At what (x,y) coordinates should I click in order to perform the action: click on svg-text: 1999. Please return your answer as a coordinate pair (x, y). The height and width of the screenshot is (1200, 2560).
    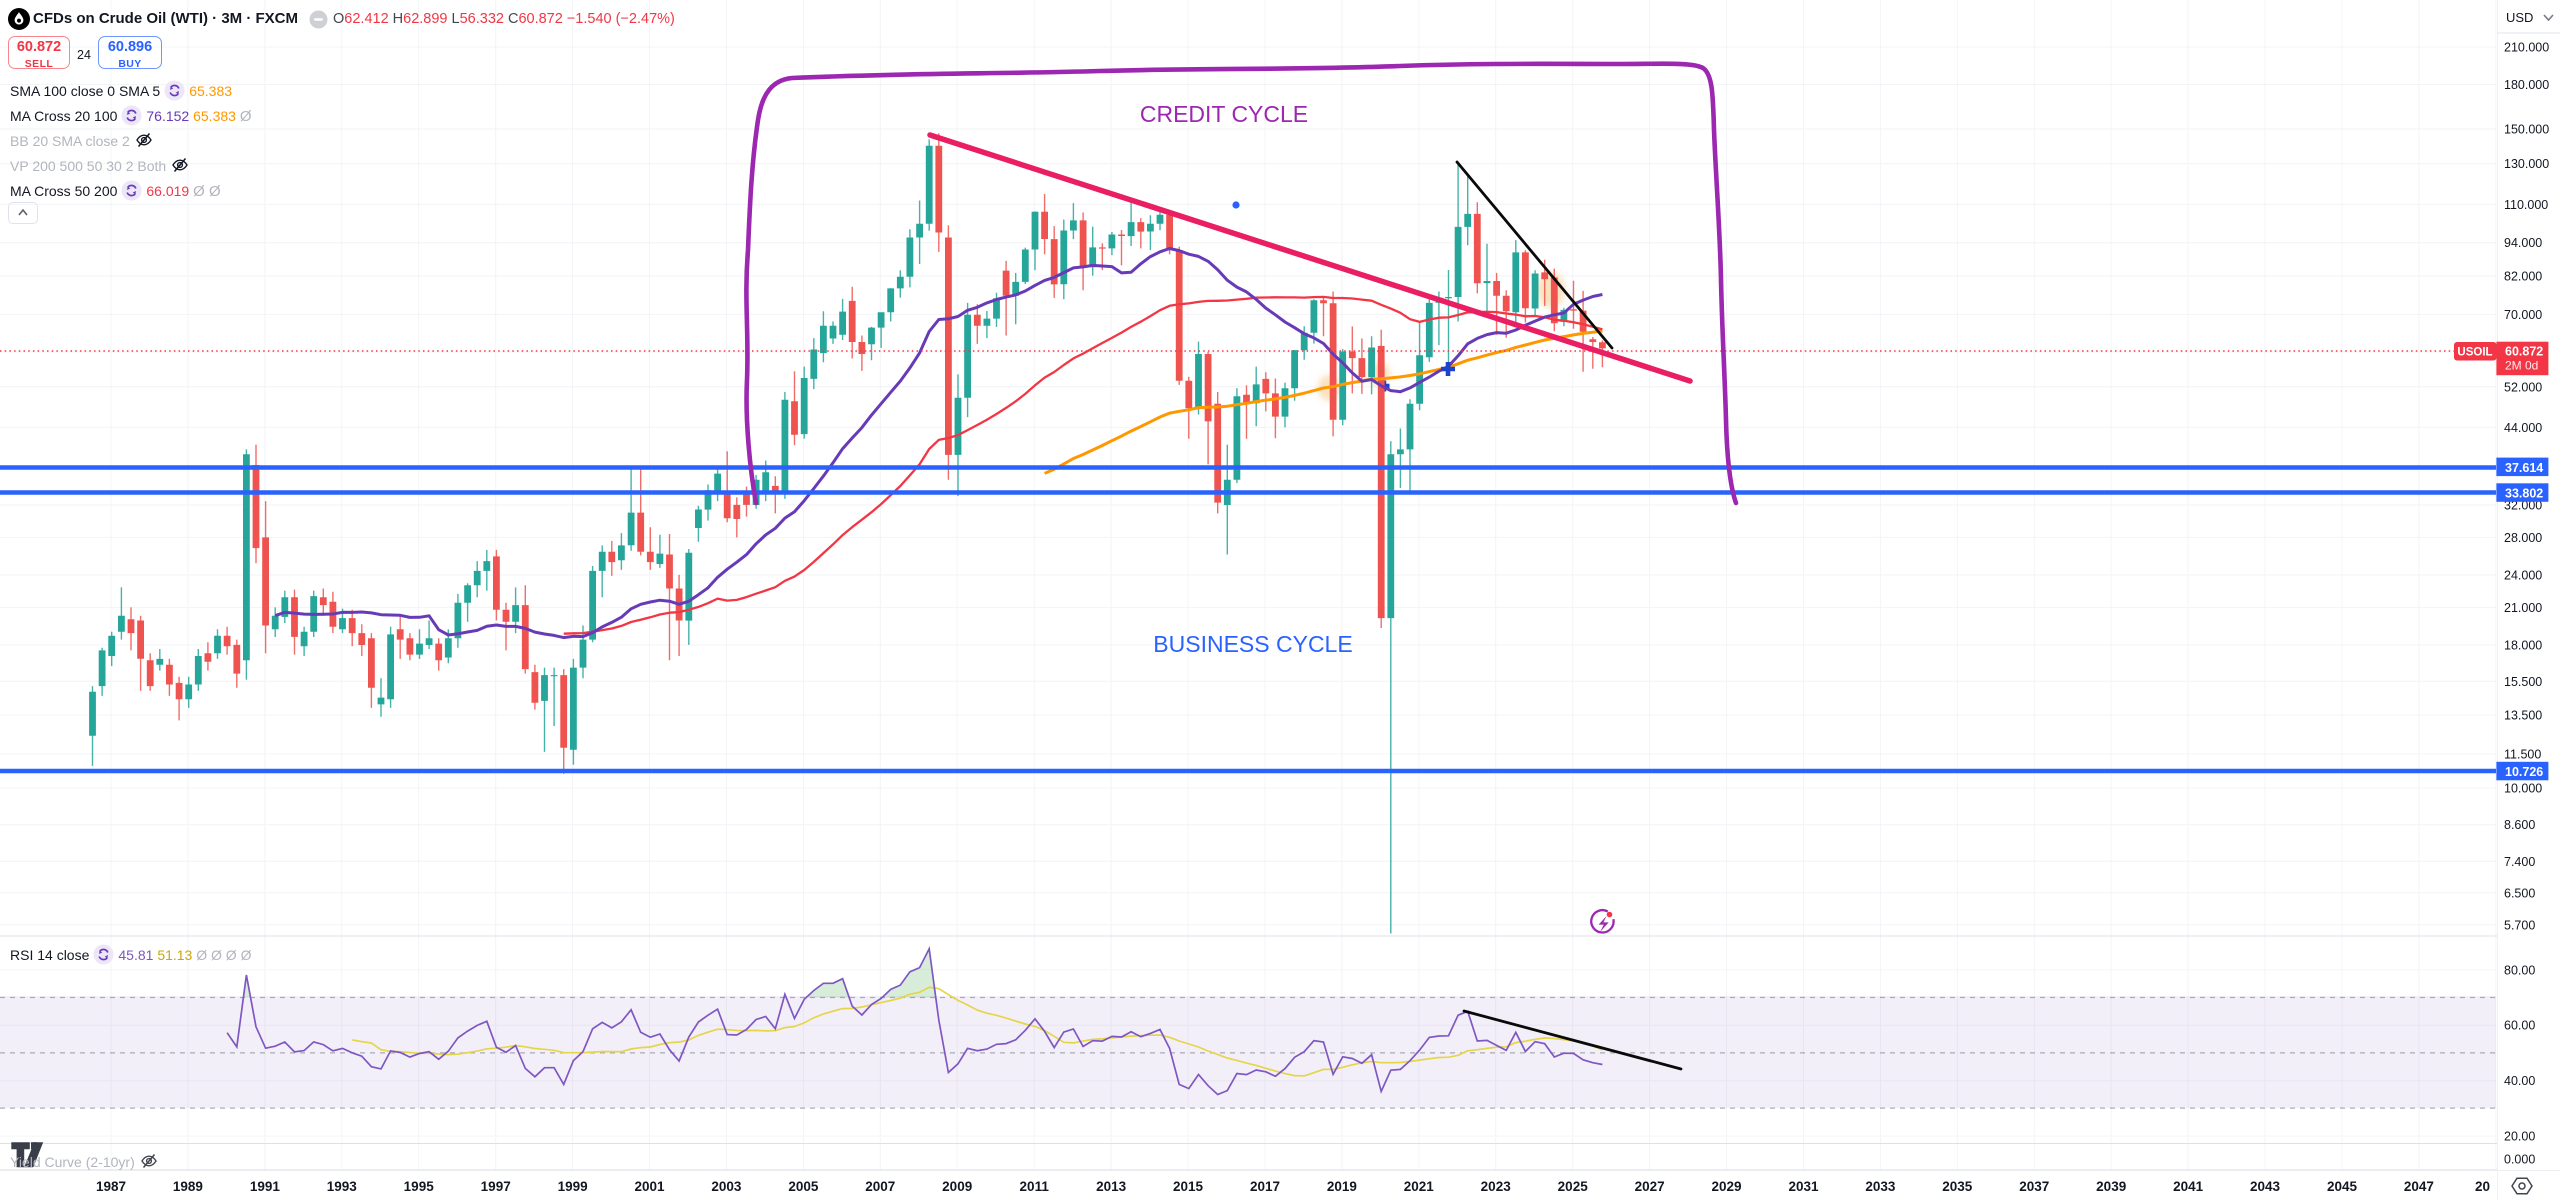
    Looking at the image, I should click on (573, 1186).